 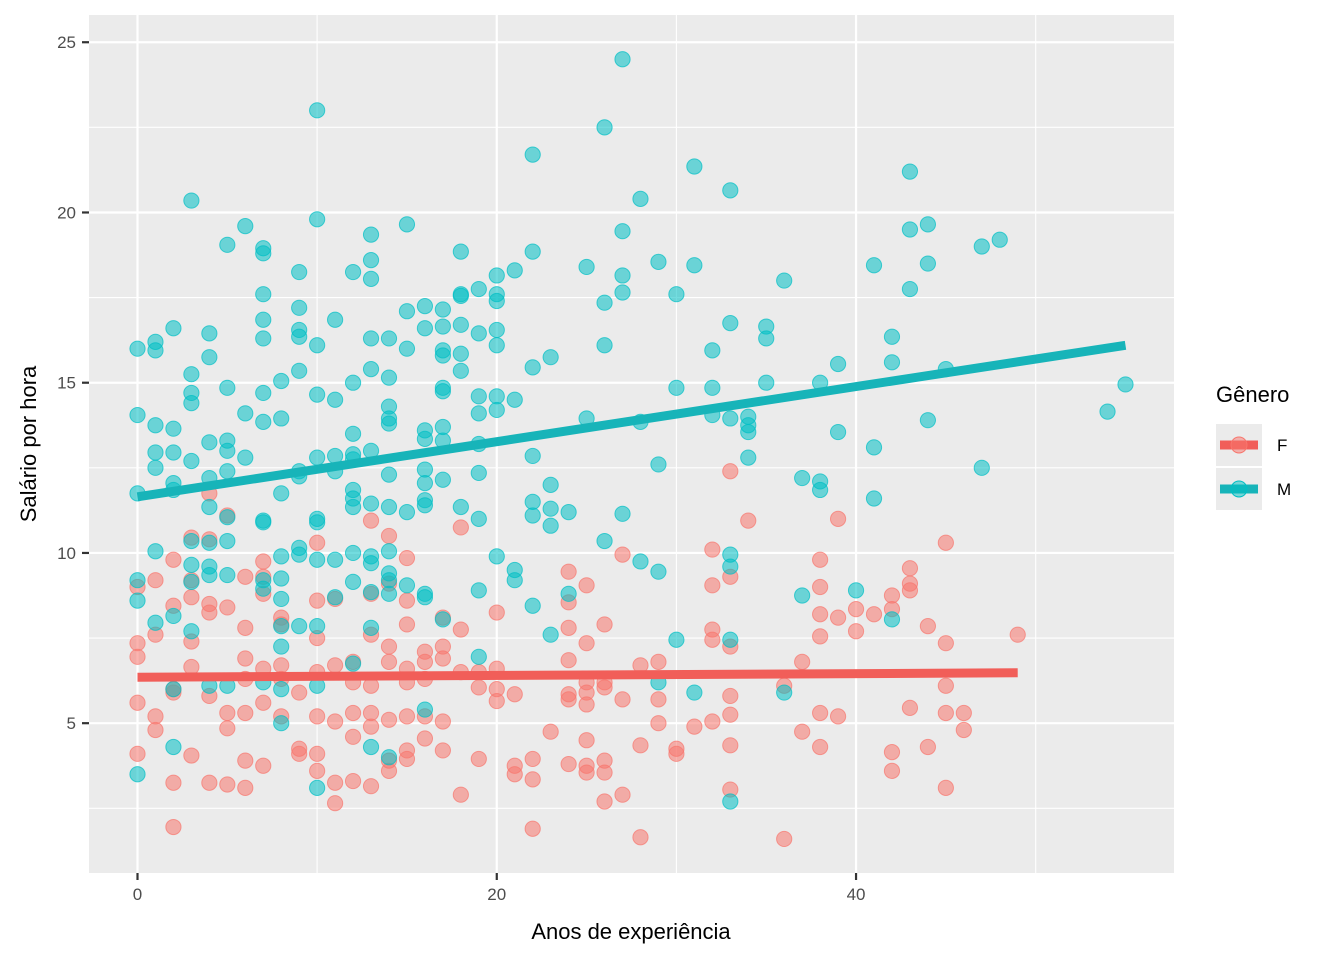 What do you see at coordinates (631, 931) in the screenshot?
I see `x-axis-title: Anos de experiência` at bounding box center [631, 931].